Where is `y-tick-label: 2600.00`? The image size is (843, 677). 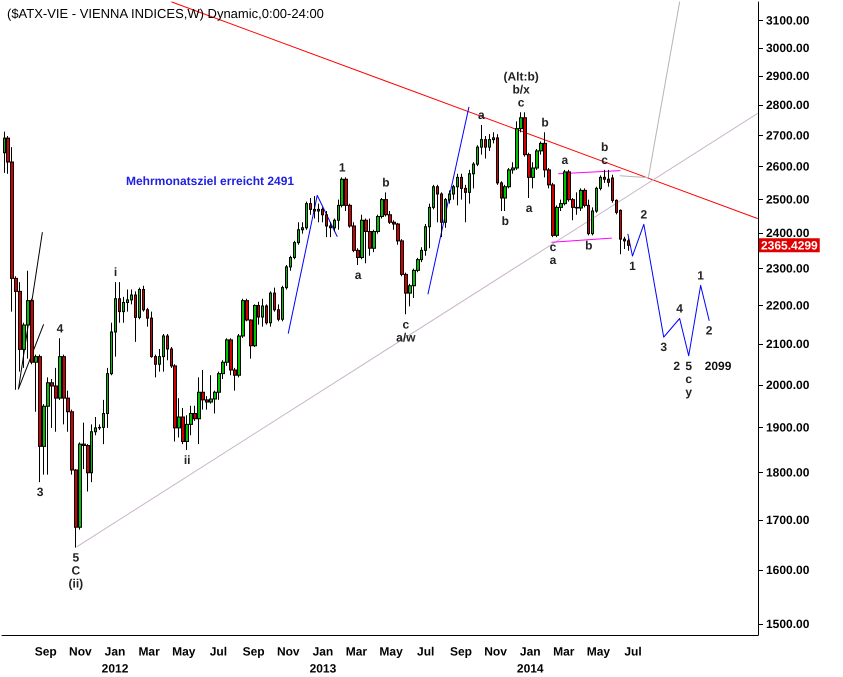
y-tick-label: 2600.00 is located at coordinates (788, 167).